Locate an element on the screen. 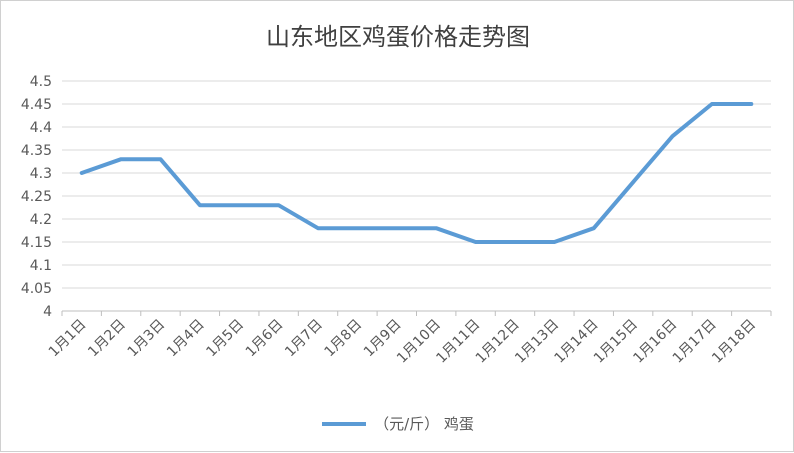 Image resolution: width=794 pixels, height=453 pixels. x-tick-label: 1月18日 is located at coordinates (734, 342).